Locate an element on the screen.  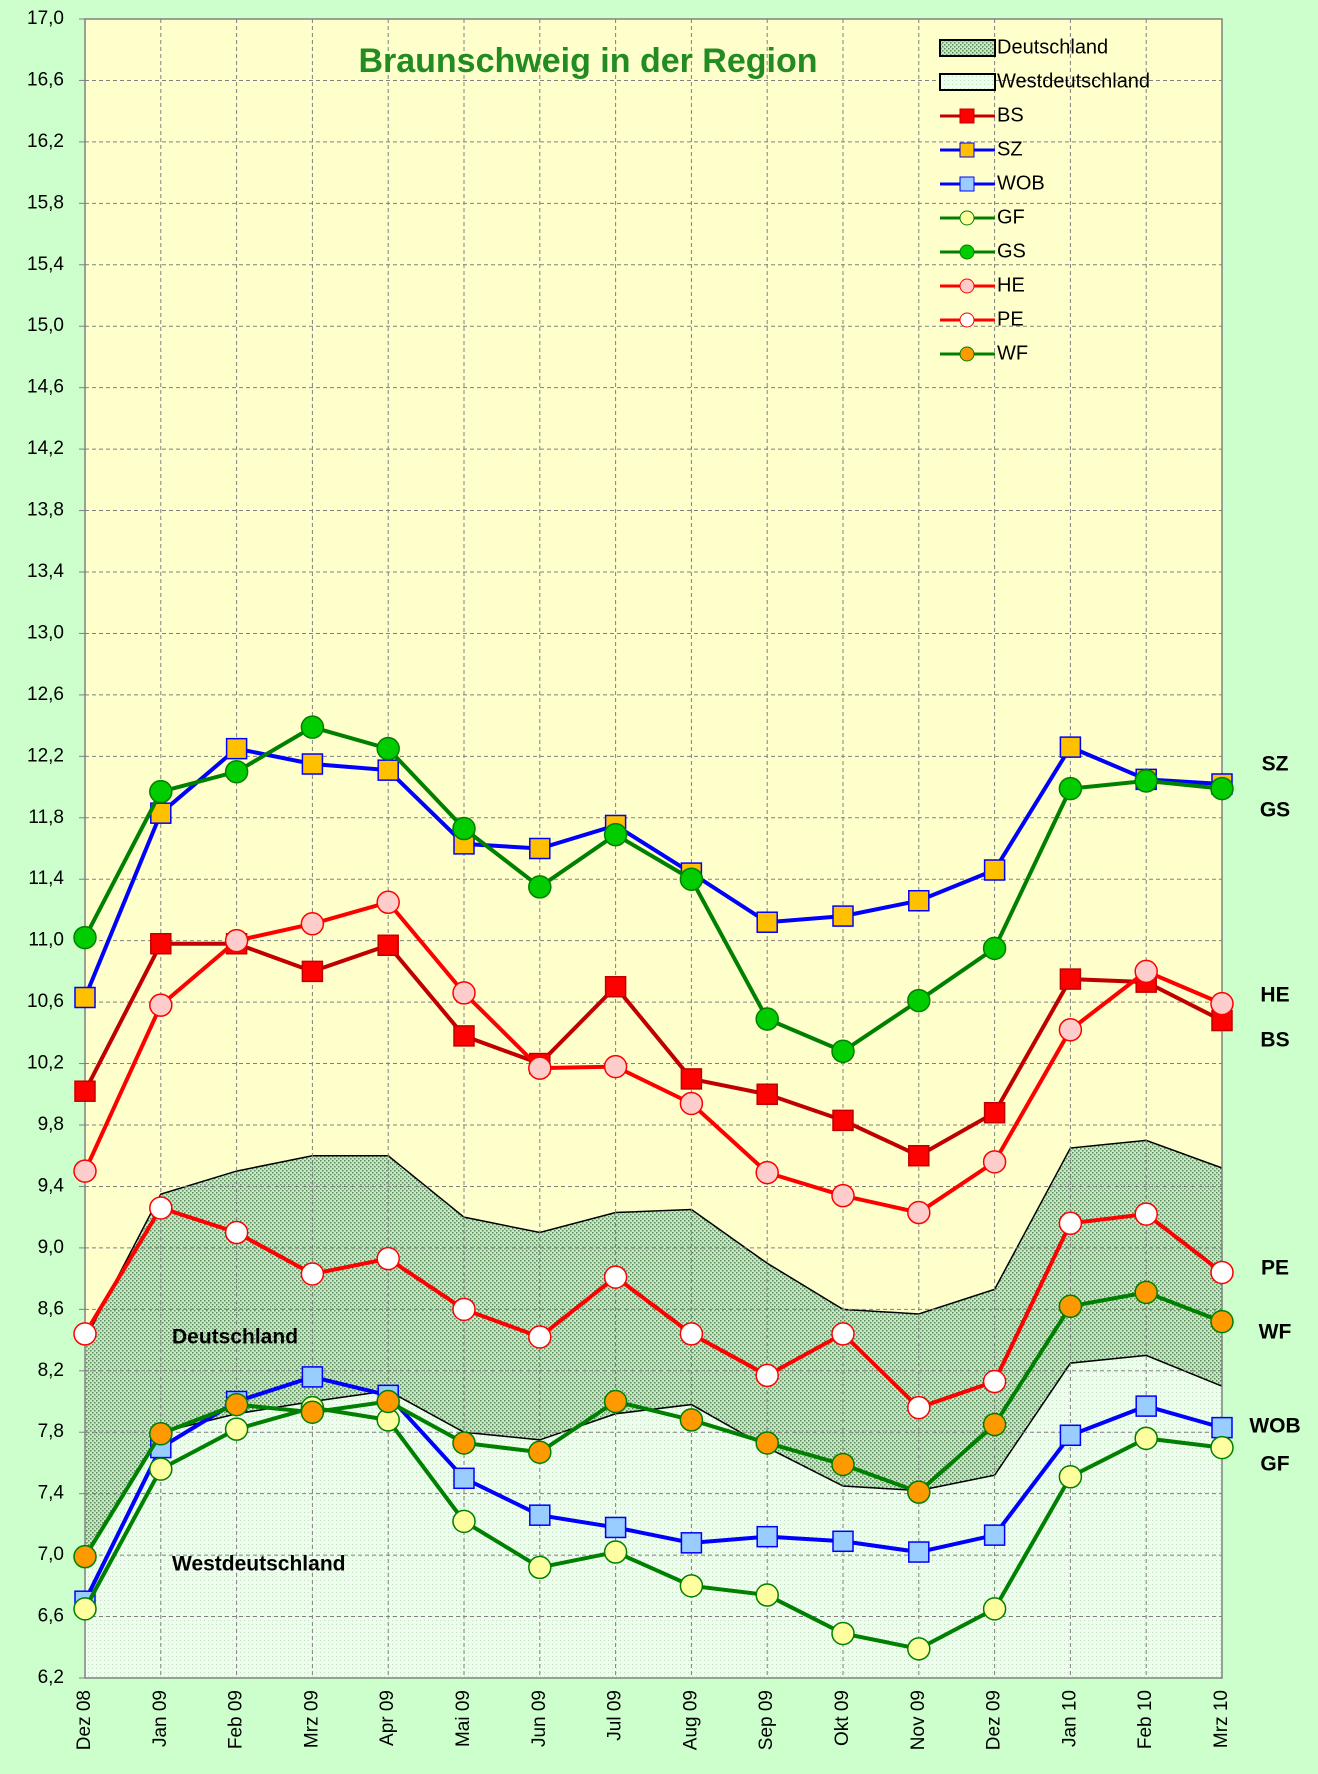
x-tick-label: Jul 09 is located at coordinates (615, 1715).